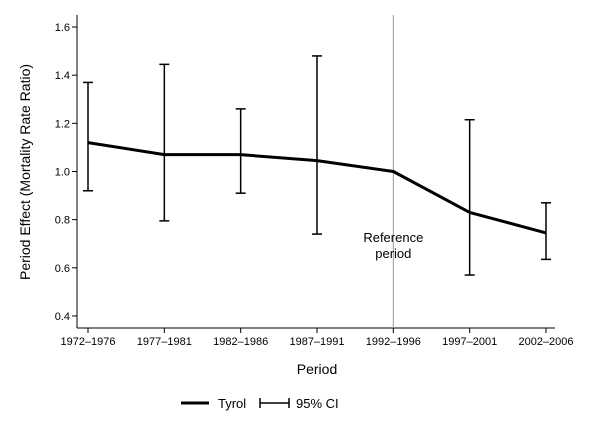  Describe the element at coordinates (545, 342) in the screenshot. I see `x-tick-label: 2002–2006` at that location.